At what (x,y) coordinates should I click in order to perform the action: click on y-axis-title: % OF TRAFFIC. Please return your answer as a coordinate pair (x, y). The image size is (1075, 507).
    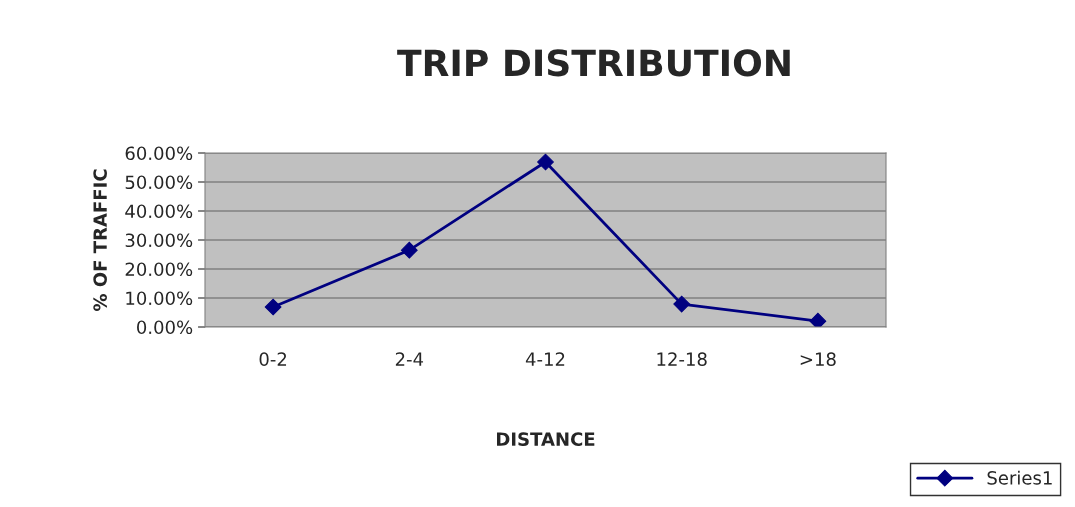
    Looking at the image, I should click on (100, 240).